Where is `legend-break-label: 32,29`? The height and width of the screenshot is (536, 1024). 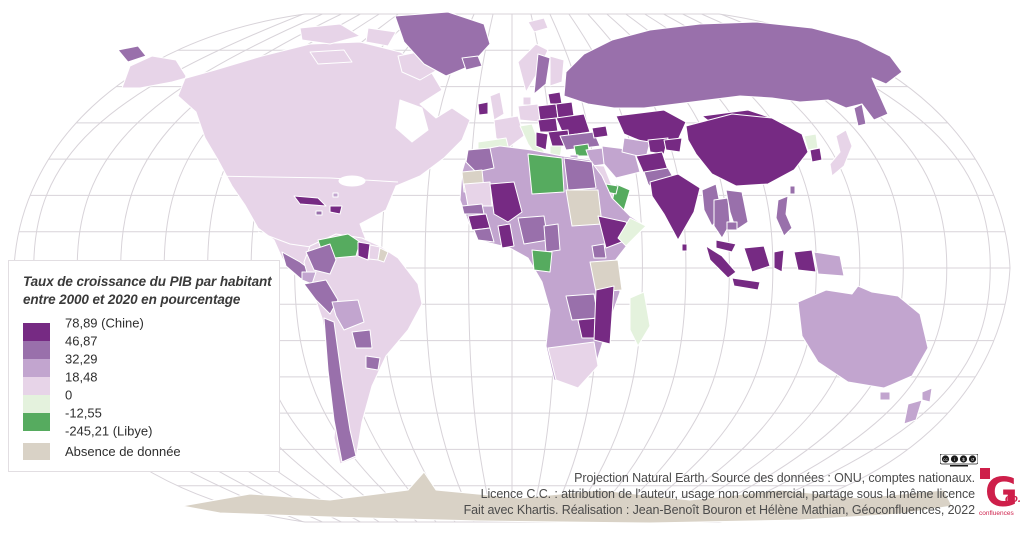 legend-break-label: 32,29 is located at coordinates (81, 359).